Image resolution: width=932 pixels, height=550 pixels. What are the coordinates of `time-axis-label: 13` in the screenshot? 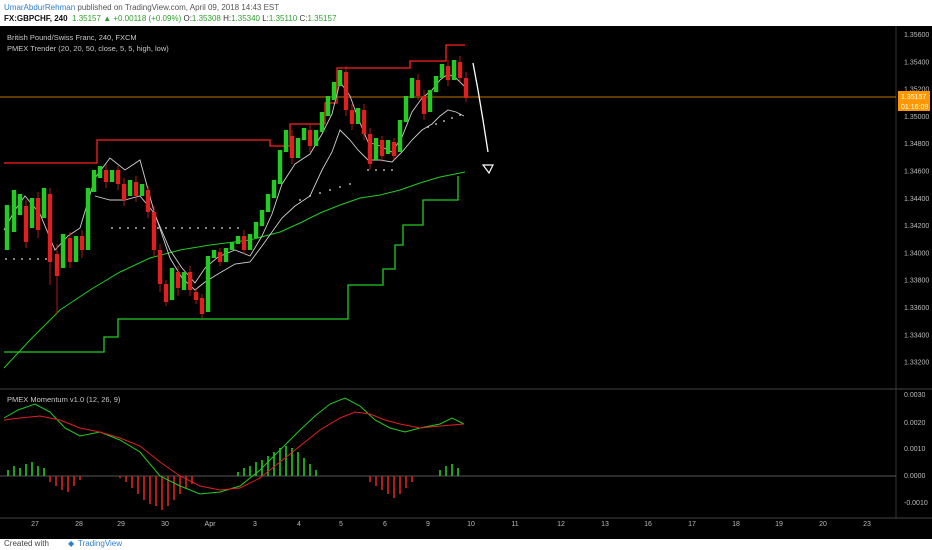 It's located at (605, 524).